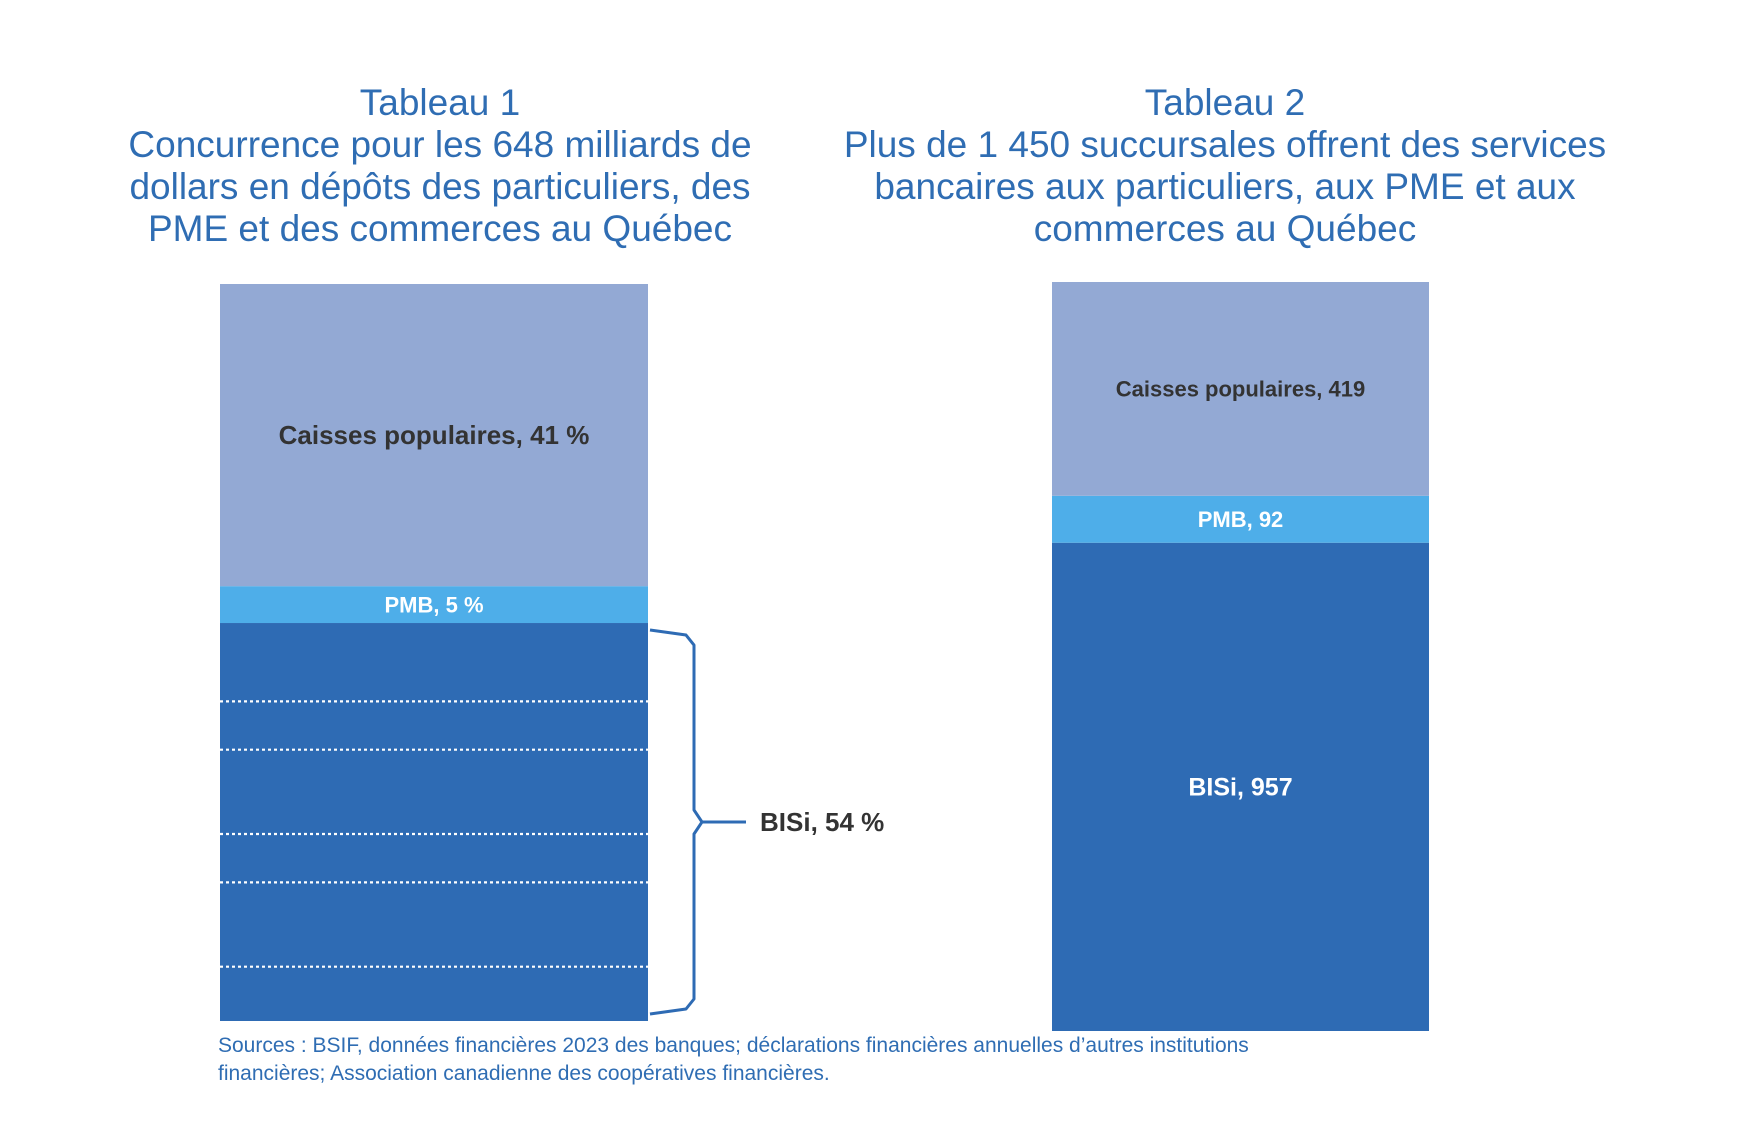  What do you see at coordinates (676, 822) in the screenshot?
I see `chart-1-bisi-bracket` at bounding box center [676, 822].